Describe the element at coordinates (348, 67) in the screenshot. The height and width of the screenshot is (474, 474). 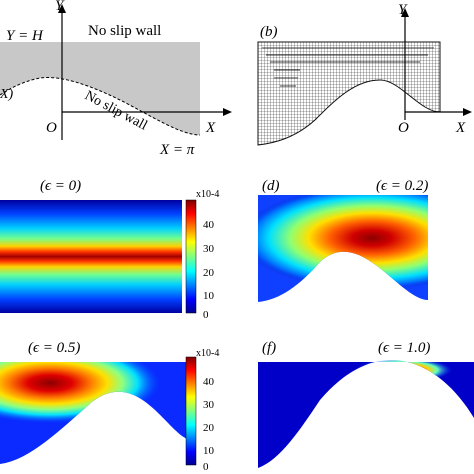
I see `mesh-inner-lines` at that location.